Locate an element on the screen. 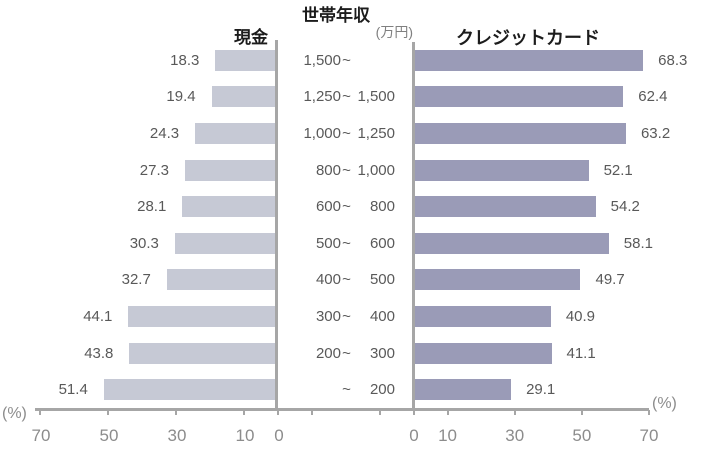 The image size is (705, 454). left-percent-label: (%) is located at coordinates (14, 413).